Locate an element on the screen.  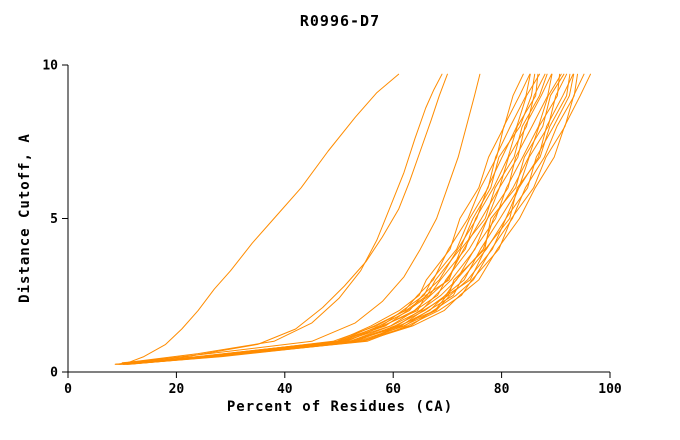
x-tick-label: 20 is located at coordinates (177, 389).